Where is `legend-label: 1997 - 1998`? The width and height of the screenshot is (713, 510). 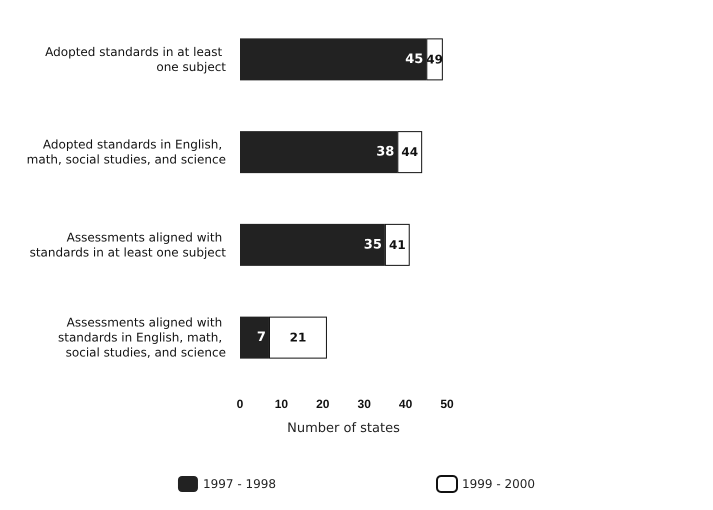
legend-label: 1997 - 1998 is located at coordinates (239, 484).